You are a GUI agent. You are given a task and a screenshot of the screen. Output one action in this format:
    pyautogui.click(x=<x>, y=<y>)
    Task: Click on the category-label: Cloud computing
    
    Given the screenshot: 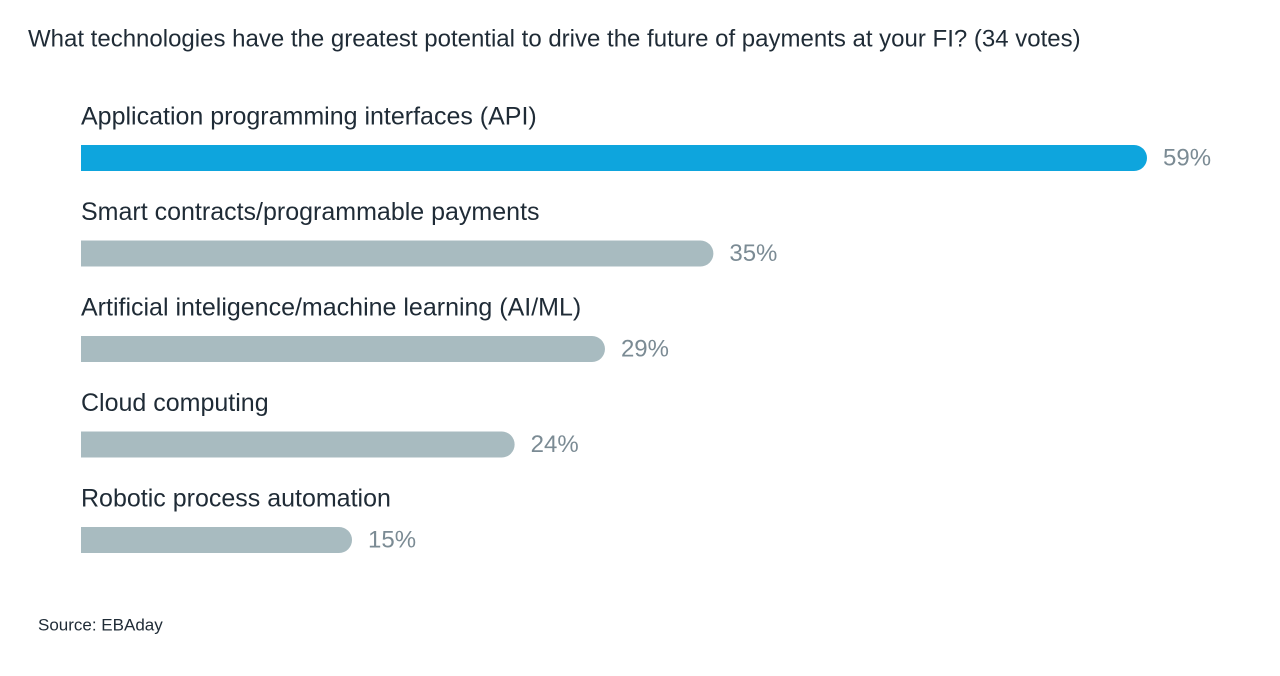 What is the action you would take?
    pyautogui.click(x=175, y=403)
    